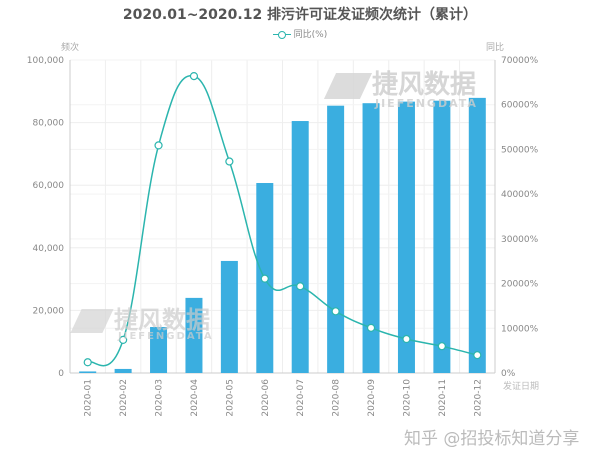 This screenshot has height=450, width=600. I want to click on x-tick-label: 2020-03, so click(160, 398).